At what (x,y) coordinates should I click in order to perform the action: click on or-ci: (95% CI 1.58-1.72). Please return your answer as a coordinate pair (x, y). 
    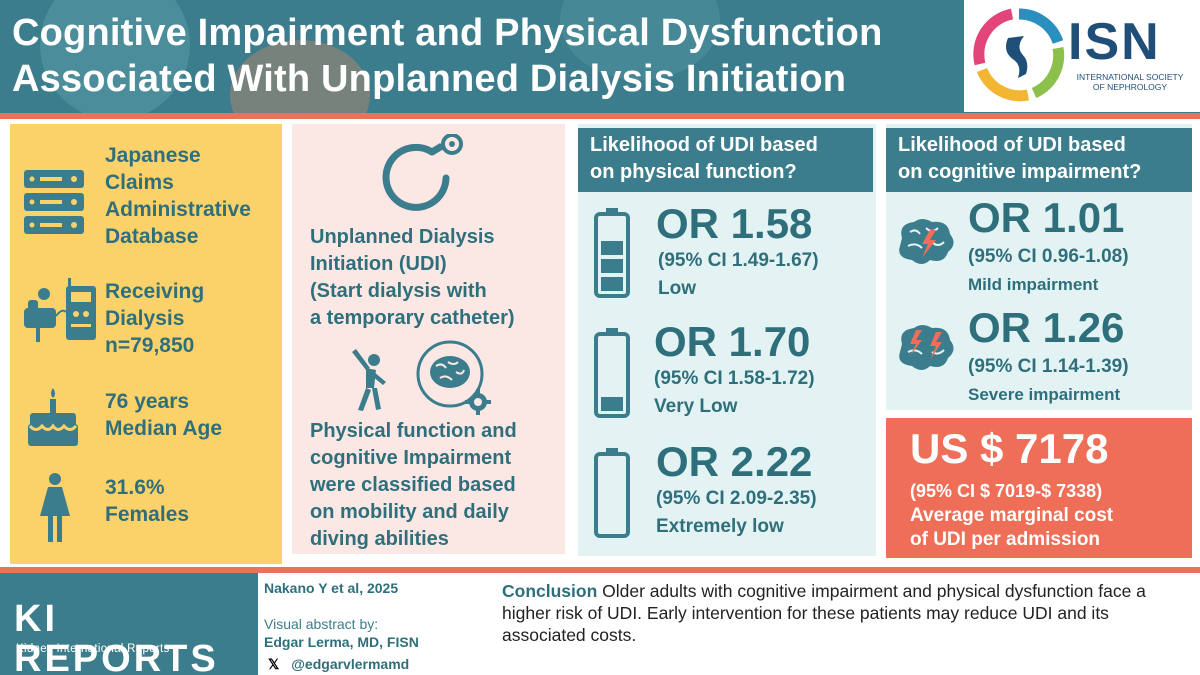
    Looking at the image, I should click on (734, 378).